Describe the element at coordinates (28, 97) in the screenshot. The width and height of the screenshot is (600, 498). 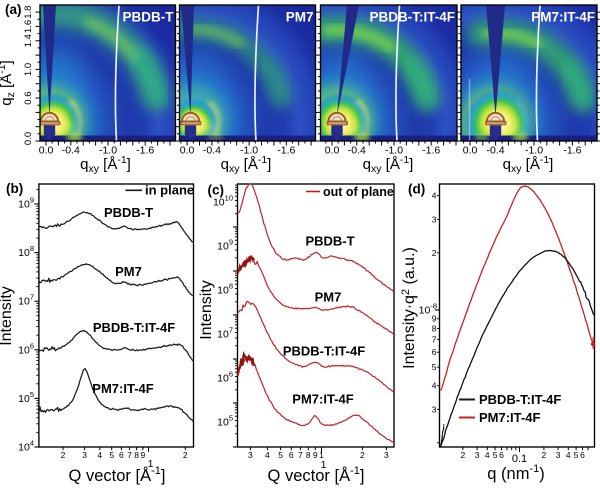
I see `svg-text: 0.6` at that location.